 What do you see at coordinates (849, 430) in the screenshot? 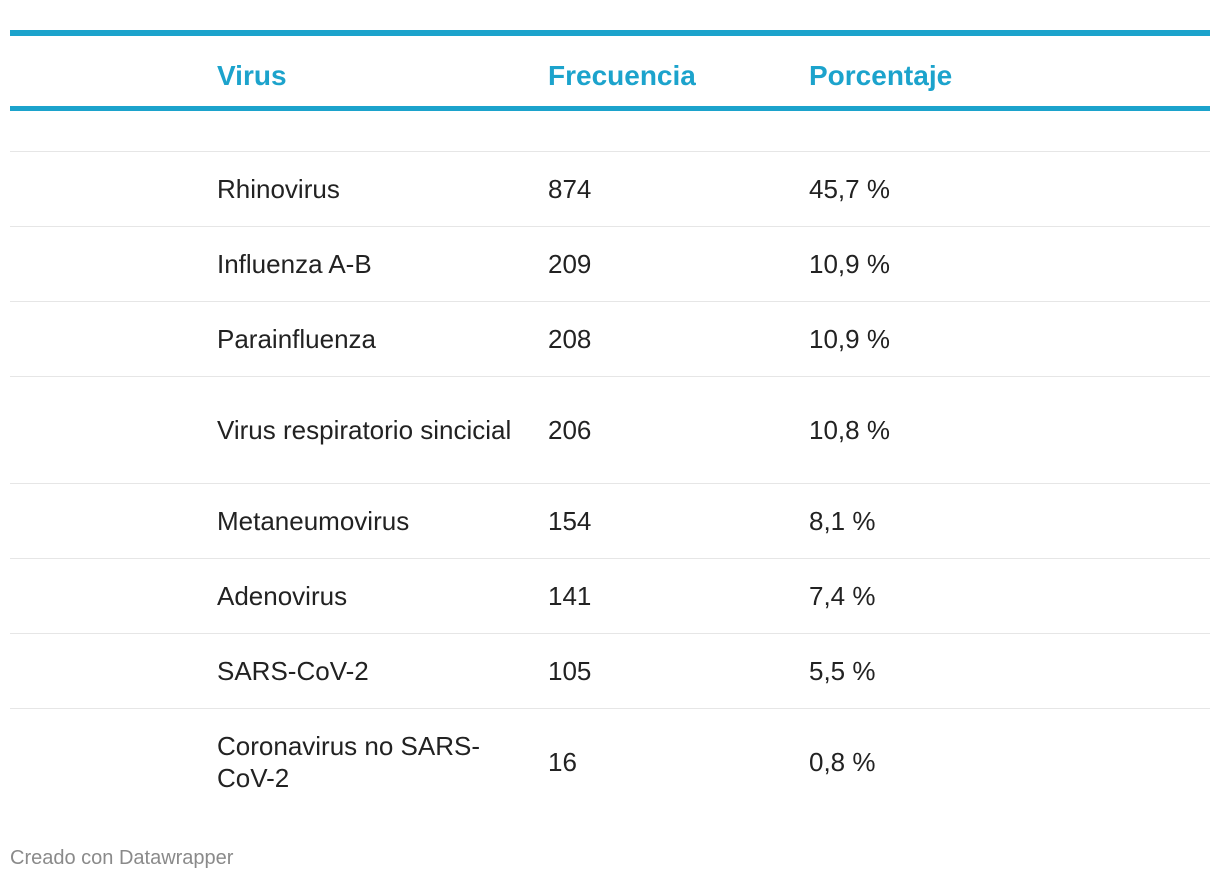
I see `cell-porcentaje: 10,8 %` at bounding box center [849, 430].